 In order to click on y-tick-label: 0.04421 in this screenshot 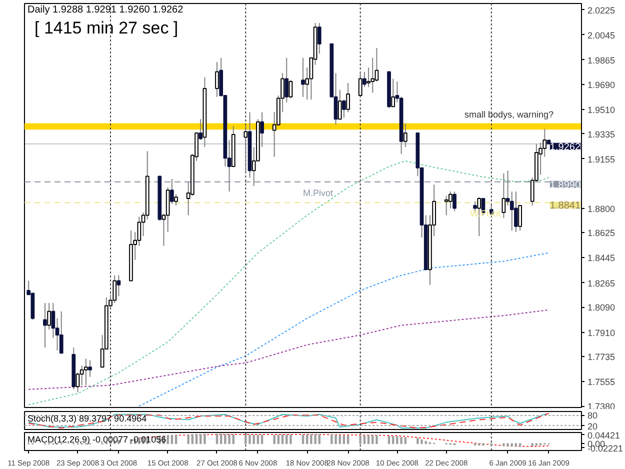, I will do `click(604, 435)`.